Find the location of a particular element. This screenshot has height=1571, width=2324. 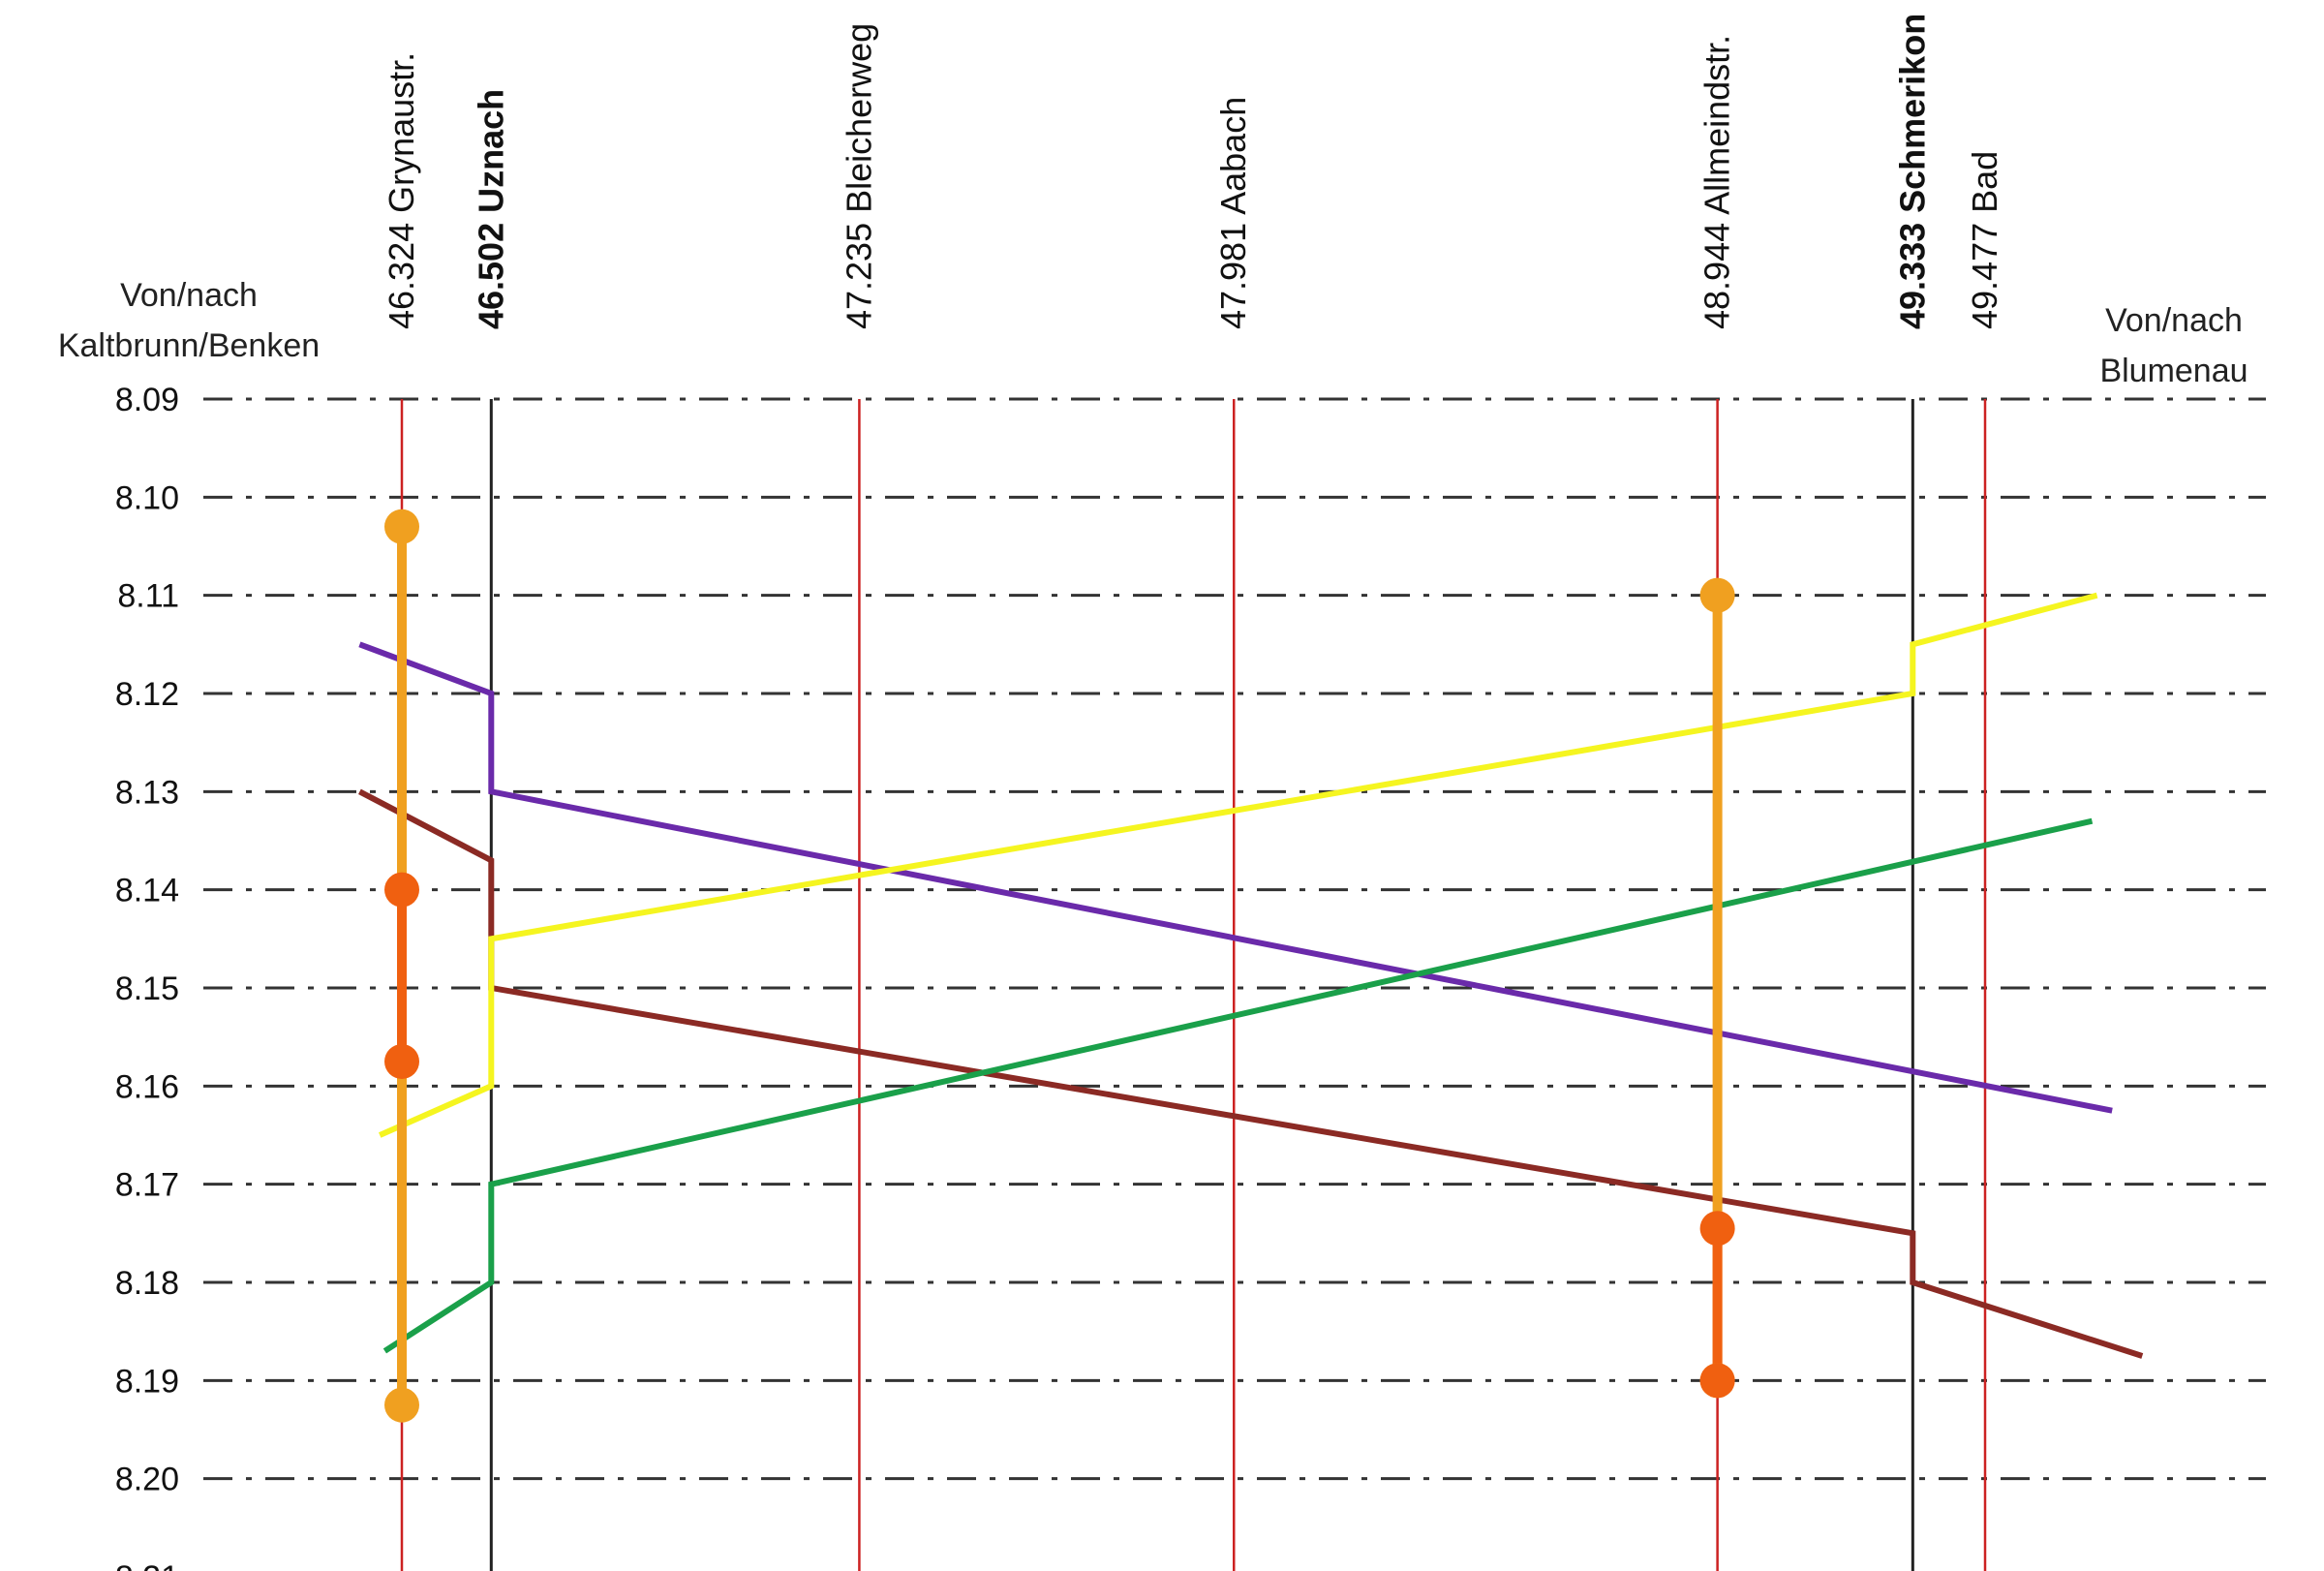

time-tick-label: 8.14 is located at coordinates (147, 891).